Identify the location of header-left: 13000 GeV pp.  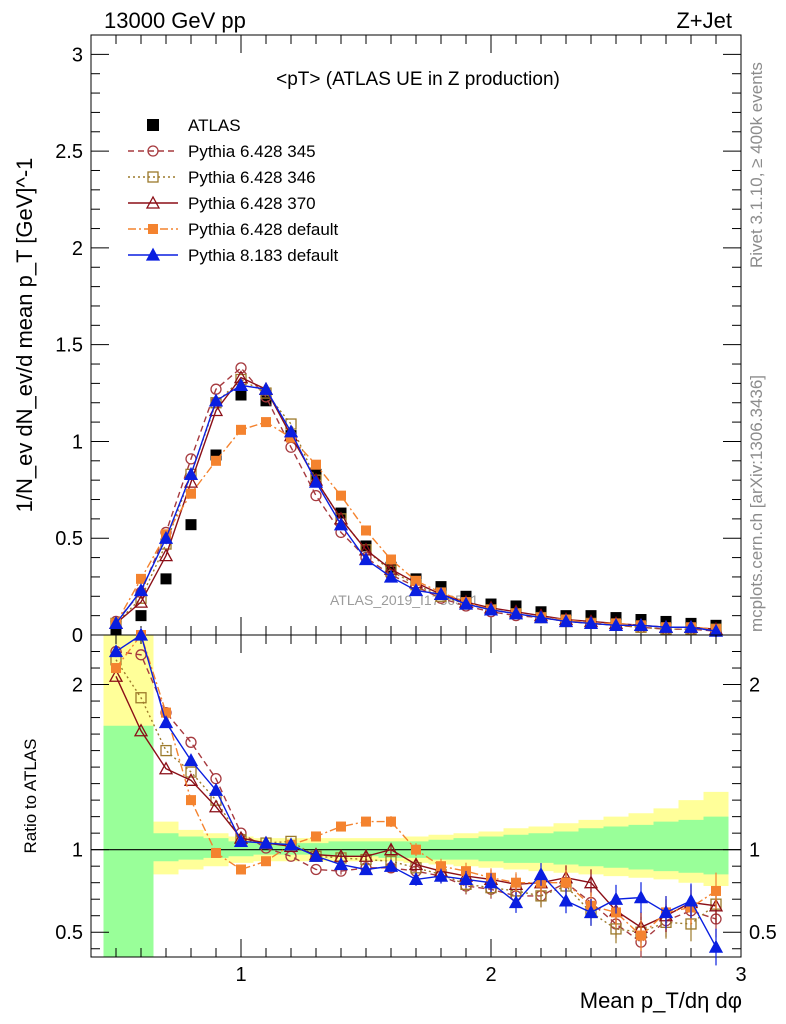
(175, 20).